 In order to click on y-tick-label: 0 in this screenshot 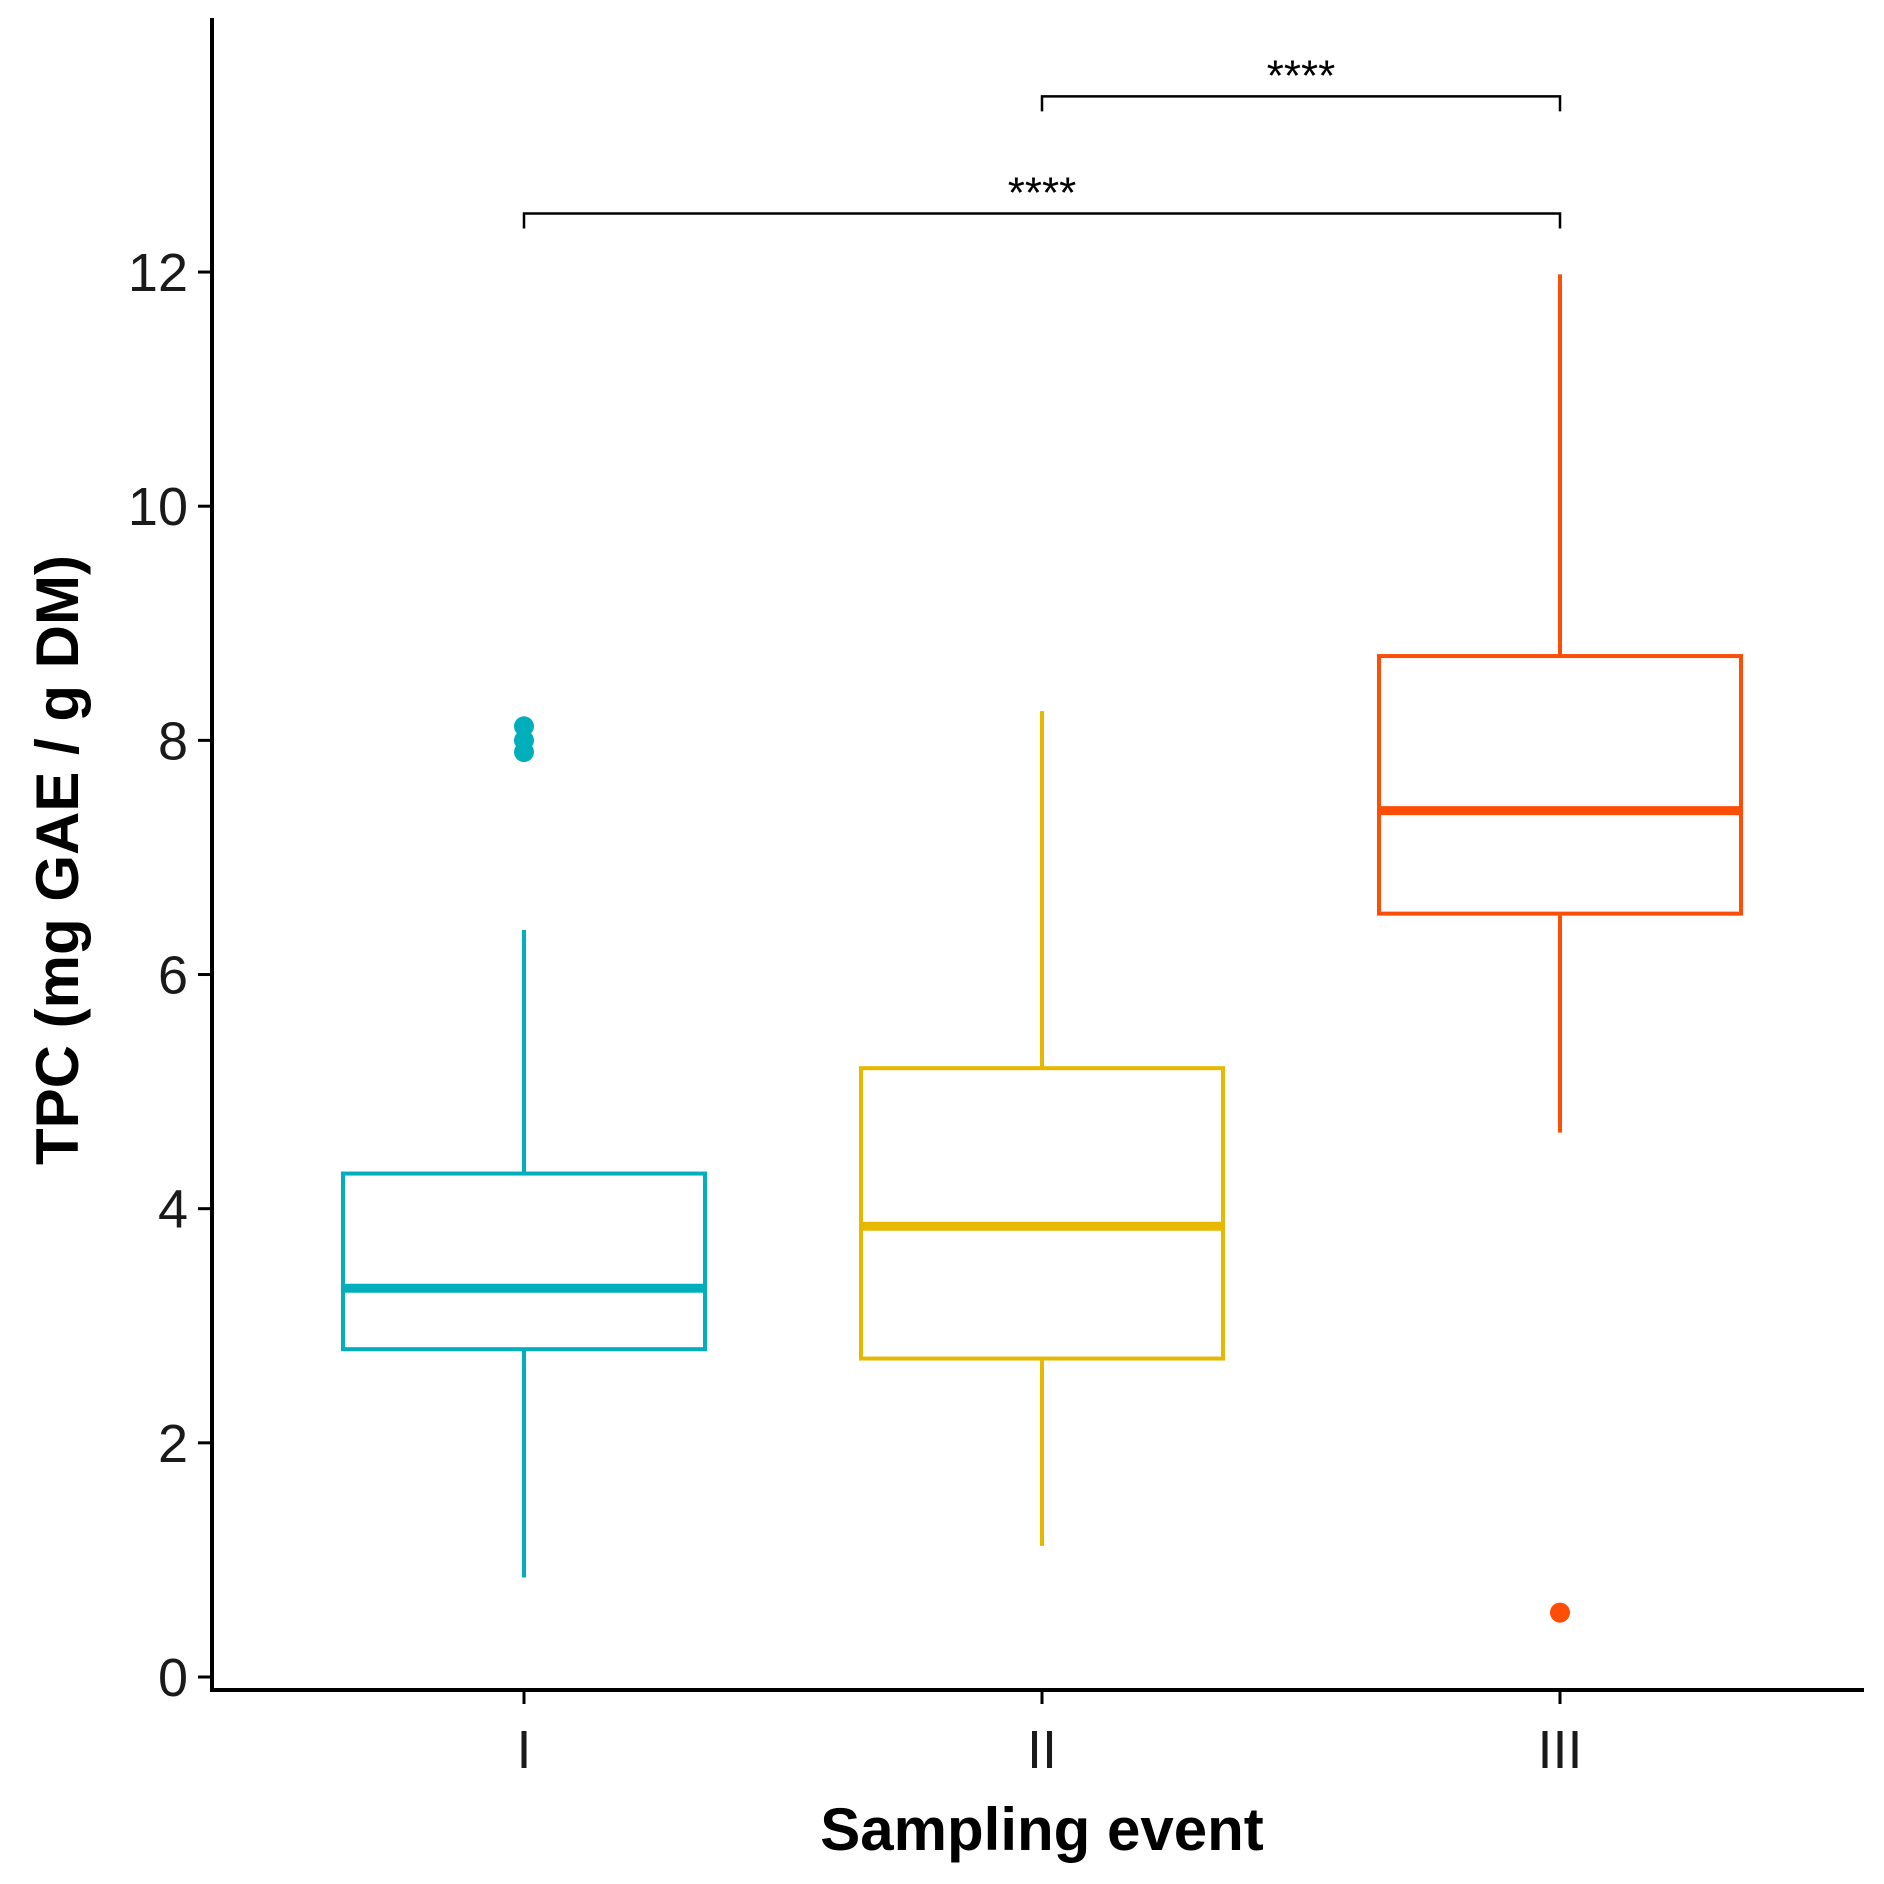, I will do `click(173, 1678)`.